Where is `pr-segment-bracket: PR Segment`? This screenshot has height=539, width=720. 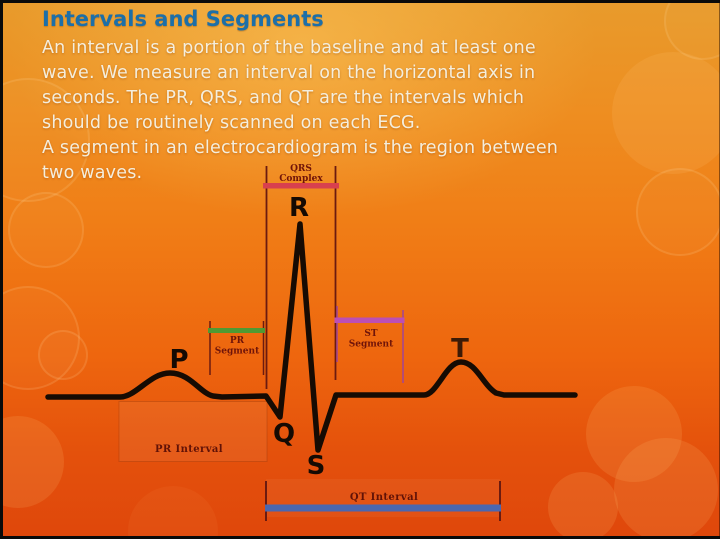 pr-segment-bracket: PR Segment is located at coordinates (236, 348).